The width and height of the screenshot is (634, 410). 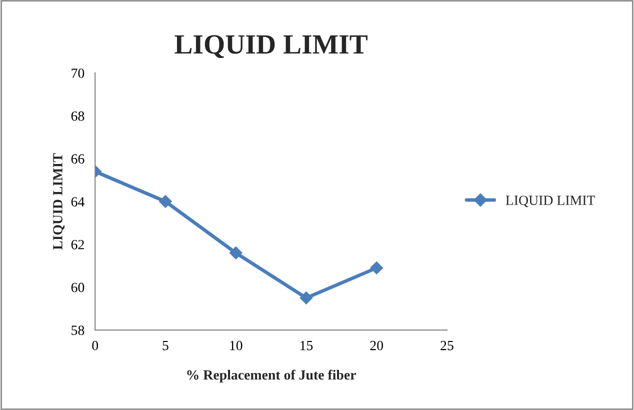 What do you see at coordinates (377, 345) in the screenshot?
I see `x-tick-label: 20` at bounding box center [377, 345].